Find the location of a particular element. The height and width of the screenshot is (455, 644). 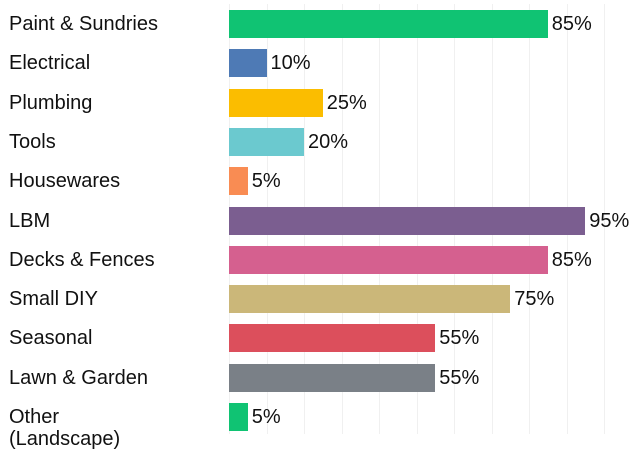

value-label: 25% is located at coordinates (346, 102).